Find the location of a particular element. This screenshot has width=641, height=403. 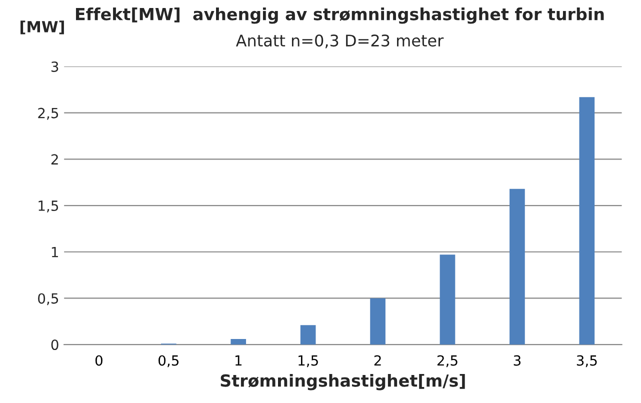

y-tick-label: 0 is located at coordinates (54, 345).